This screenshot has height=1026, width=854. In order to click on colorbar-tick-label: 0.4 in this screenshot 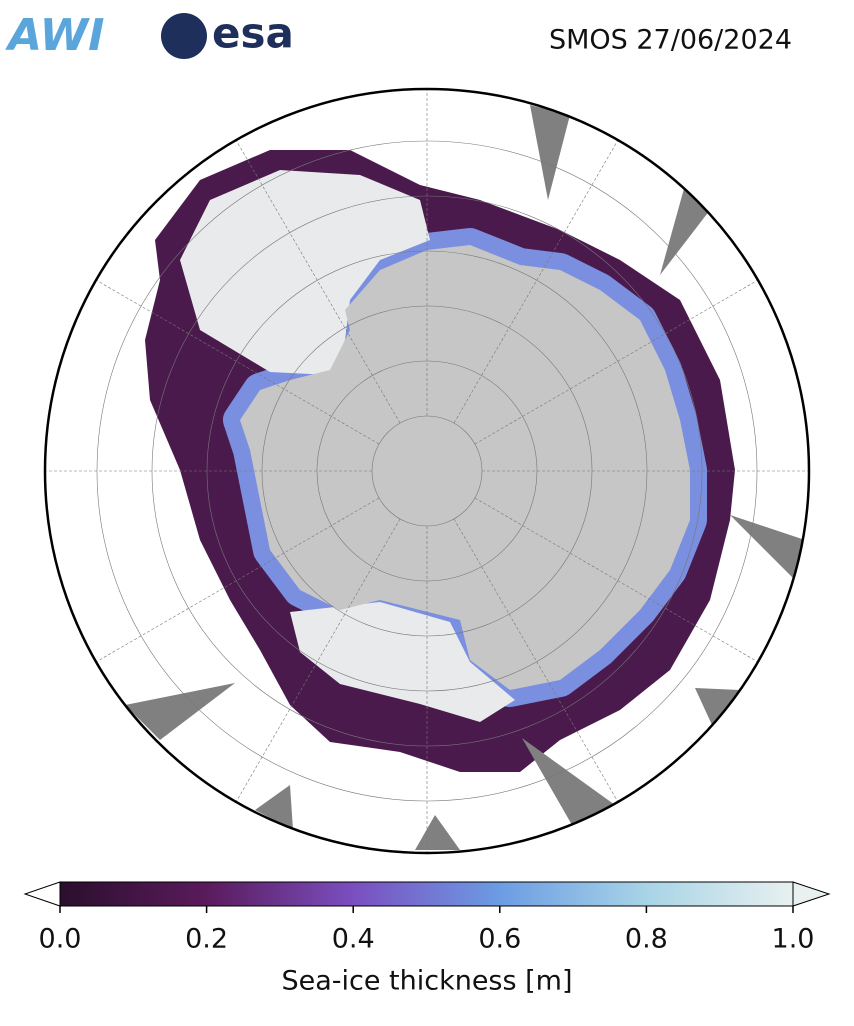, I will do `click(353, 939)`.